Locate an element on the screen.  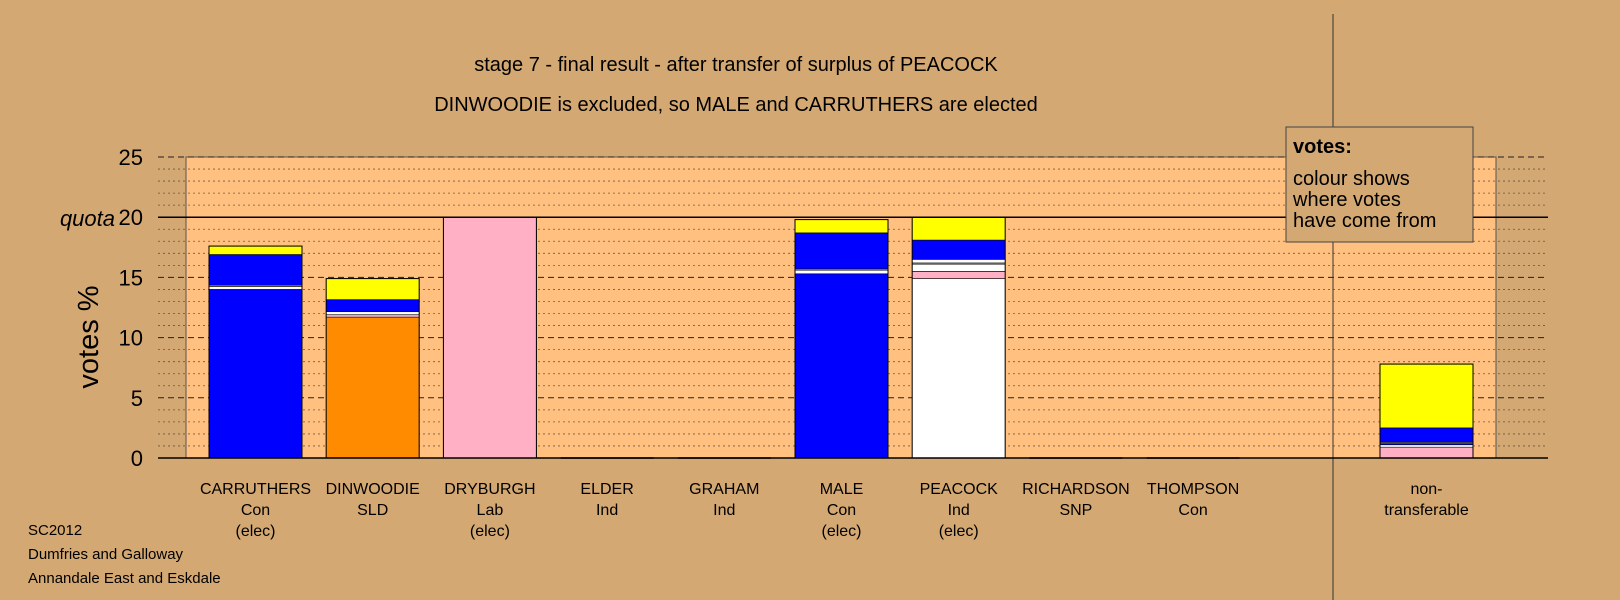
y-tick-label: 25 is located at coordinates (131, 157).